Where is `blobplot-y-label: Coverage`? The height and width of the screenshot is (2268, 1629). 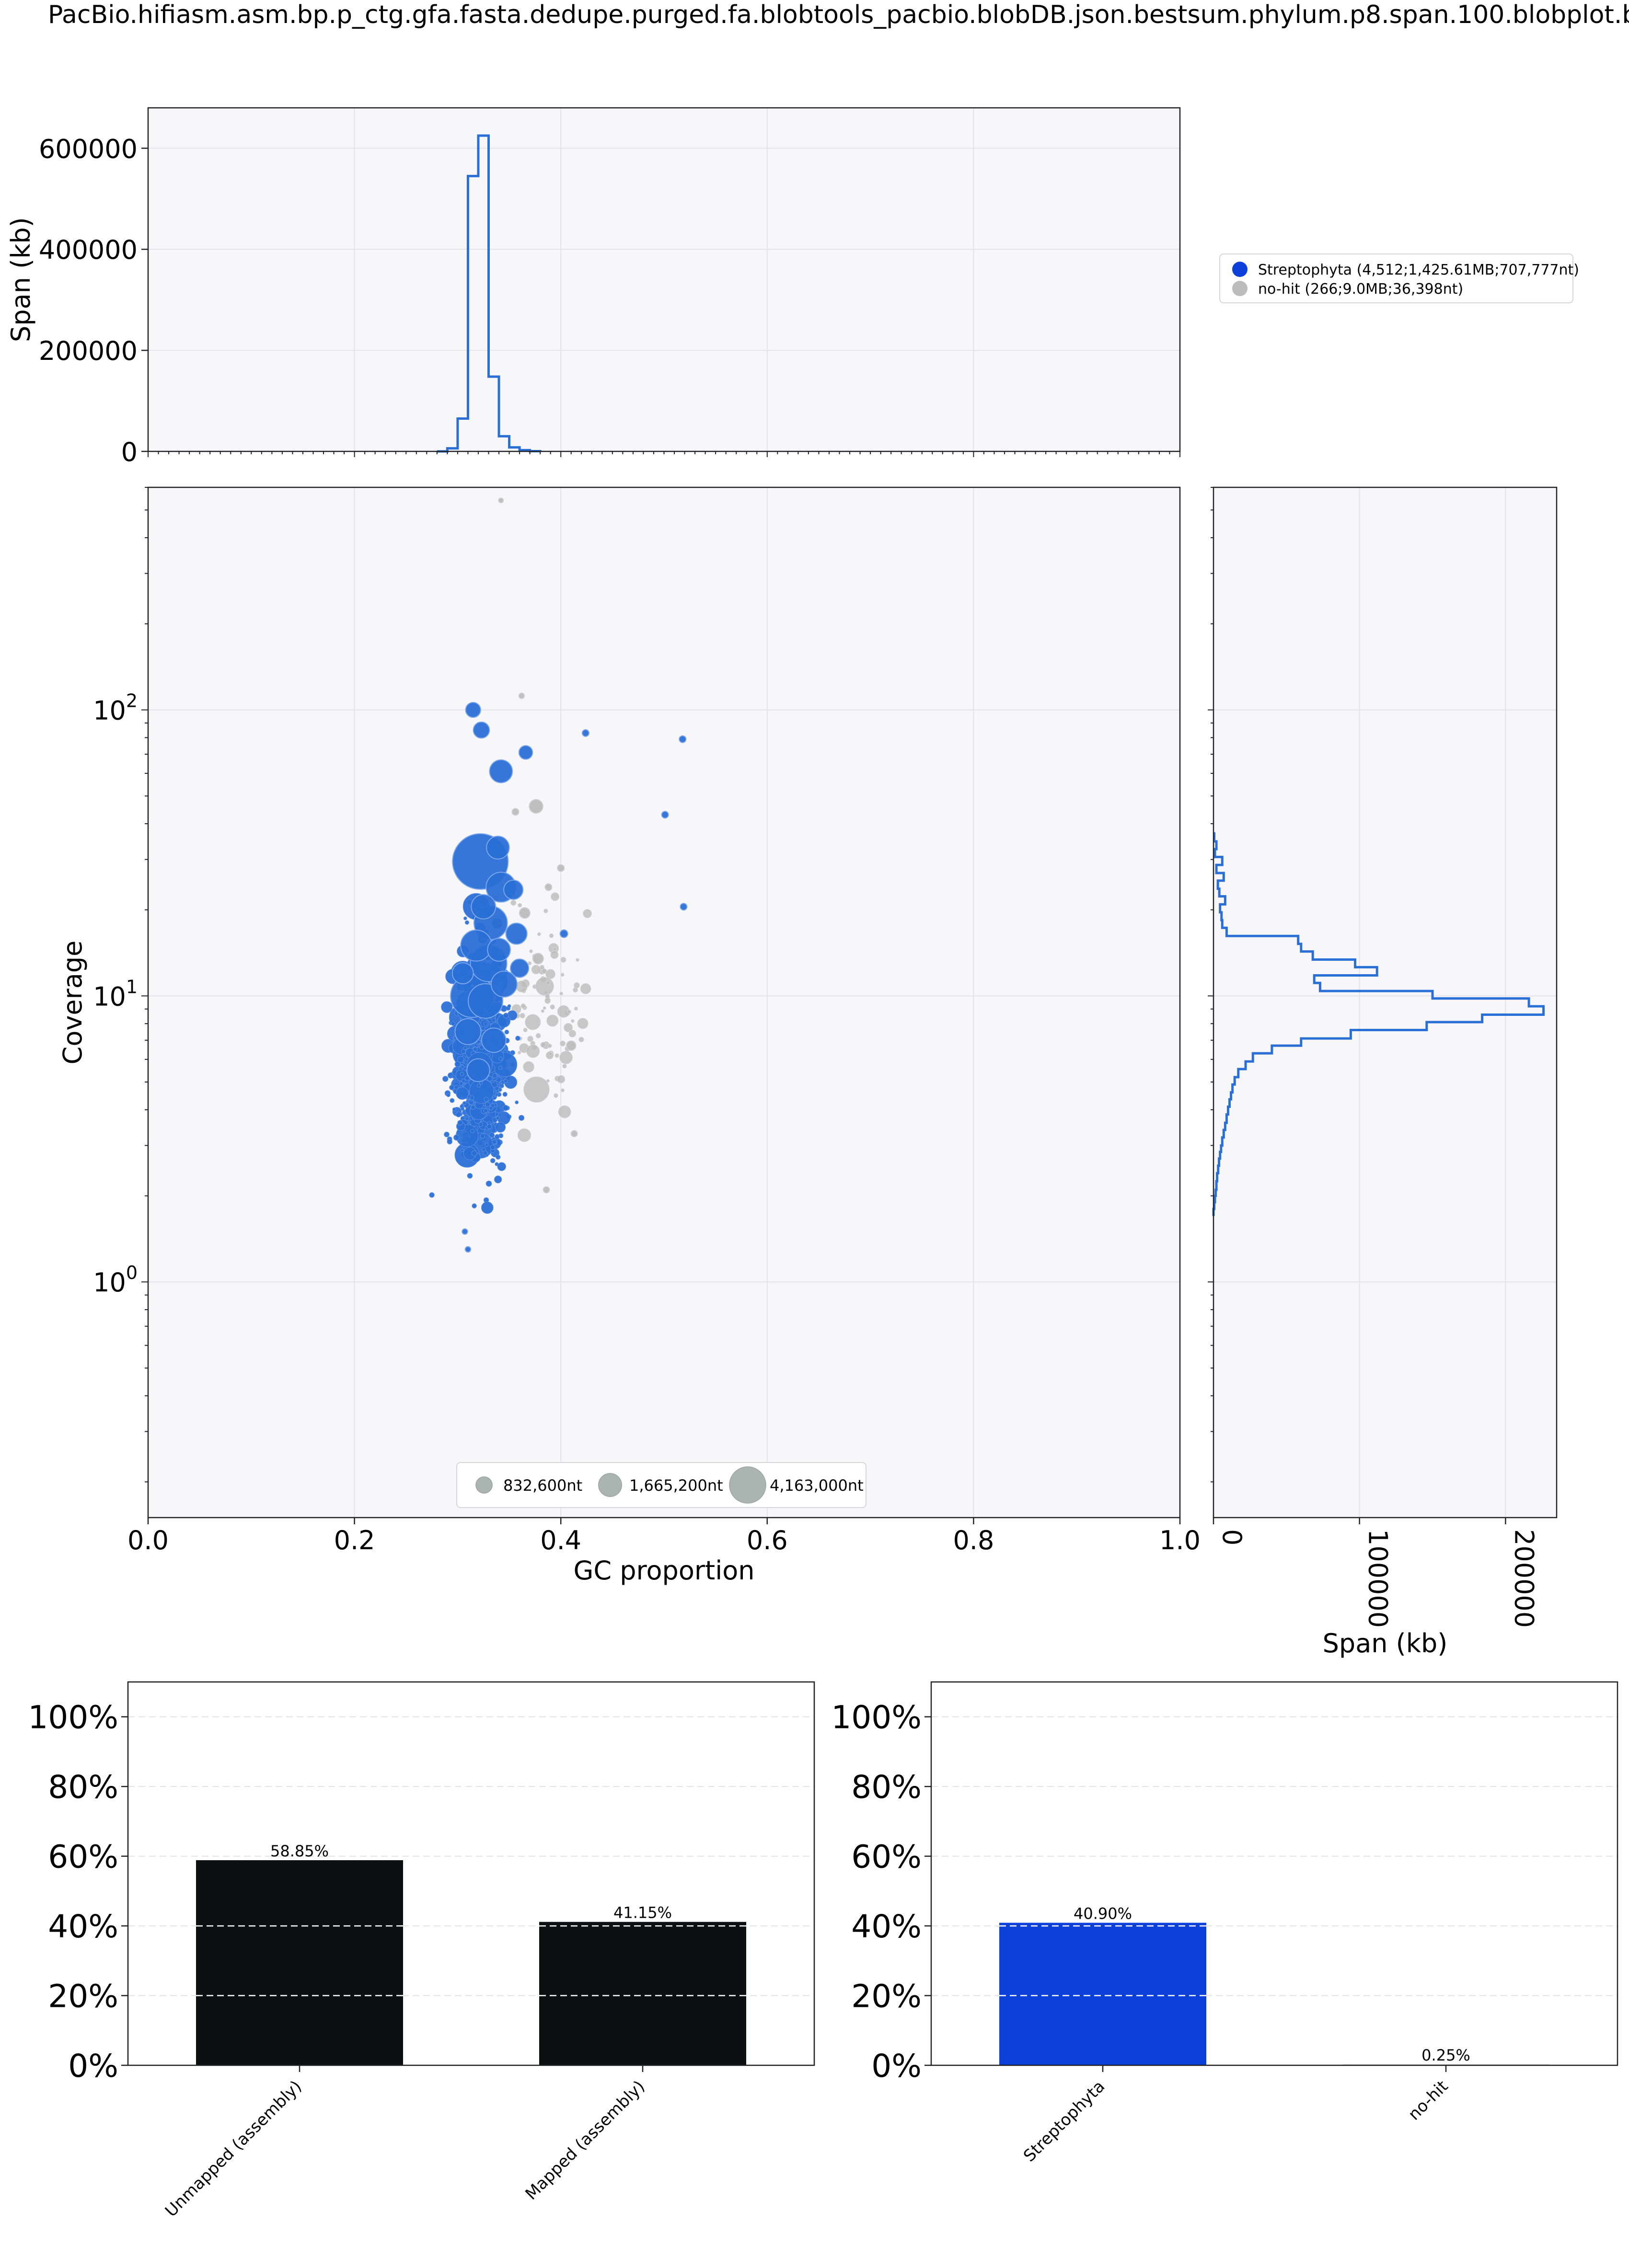
blobplot-y-label: Coverage is located at coordinates (73, 1003).